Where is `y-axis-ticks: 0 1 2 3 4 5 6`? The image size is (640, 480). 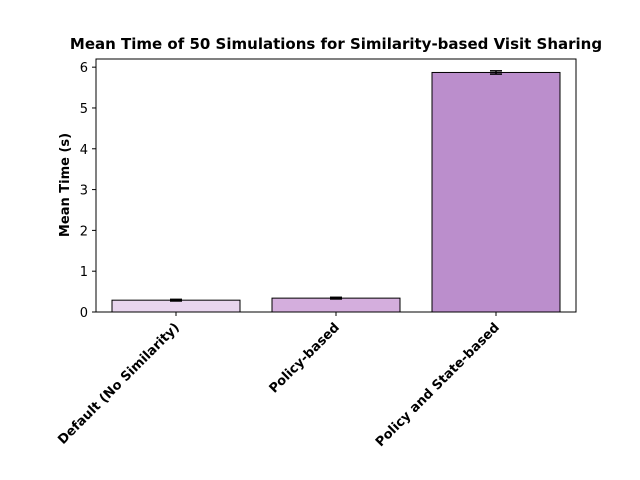
y-axis-ticks: 0 1 2 3 4 5 6 is located at coordinates (88, 191).